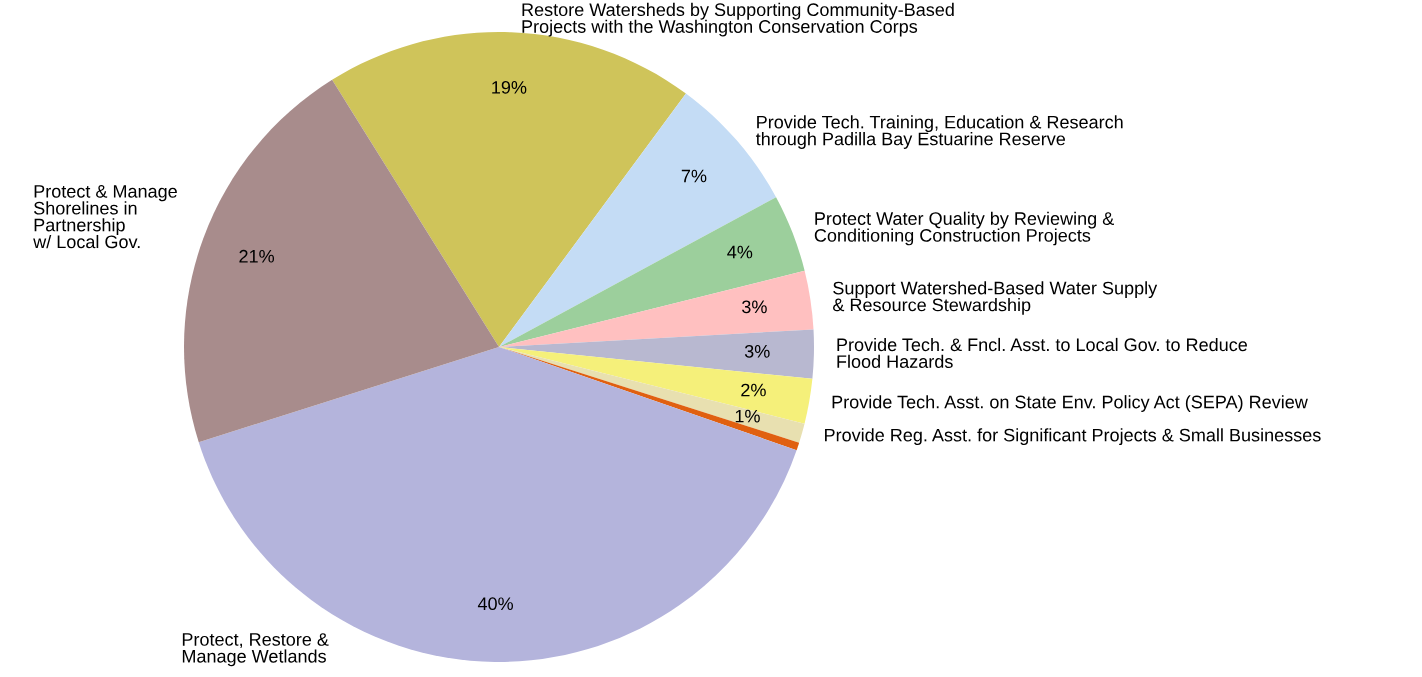 This screenshot has height=677, width=1422. I want to click on data-label: 1%, so click(747, 416).